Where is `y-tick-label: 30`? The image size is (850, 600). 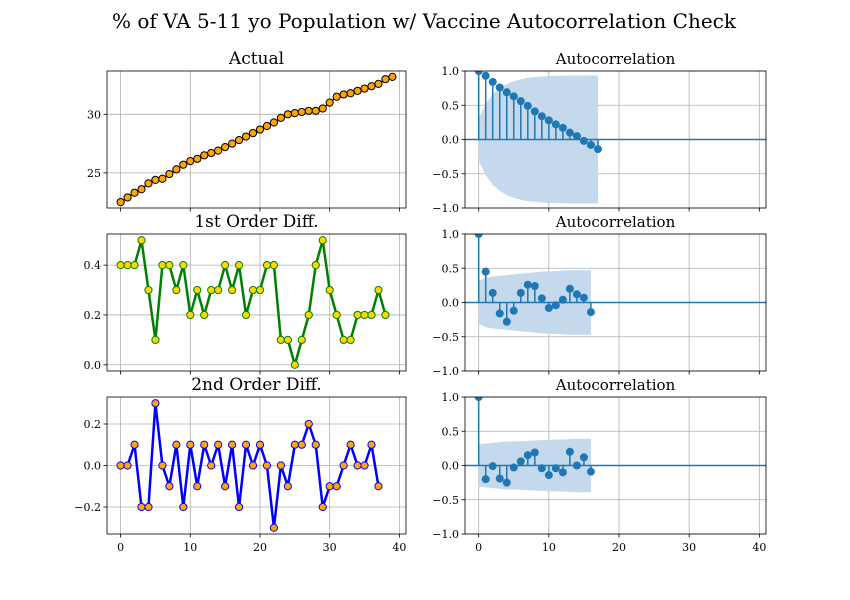
y-tick-label: 30 is located at coordinates (94, 114).